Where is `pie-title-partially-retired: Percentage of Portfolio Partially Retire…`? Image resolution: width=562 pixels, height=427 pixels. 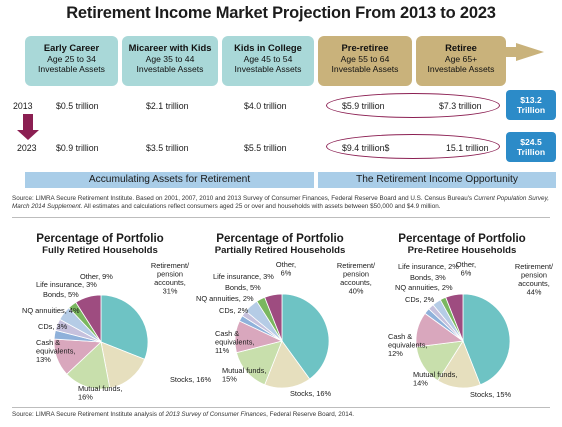 pie-title-partially-retired: Percentage of Portfolio Partially Retire… is located at coordinates (280, 244).